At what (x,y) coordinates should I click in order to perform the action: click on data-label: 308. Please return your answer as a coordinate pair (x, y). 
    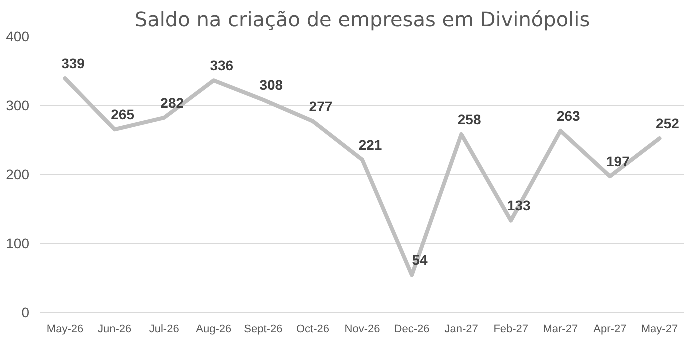
    Looking at the image, I should click on (272, 84).